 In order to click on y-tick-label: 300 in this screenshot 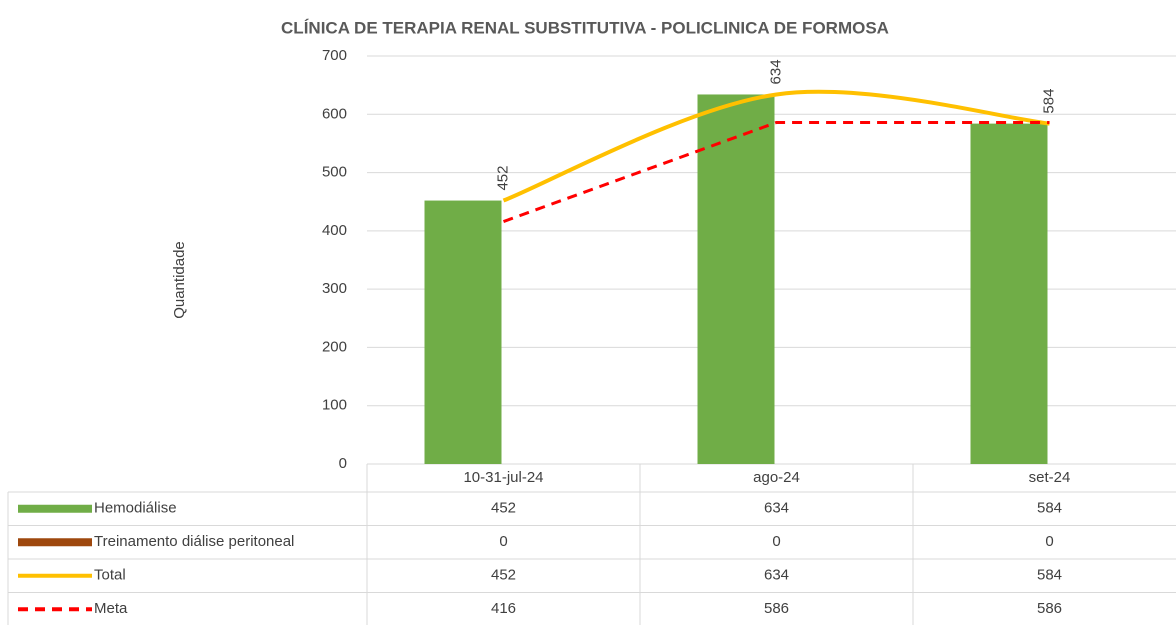, I will do `click(334, 288)`.